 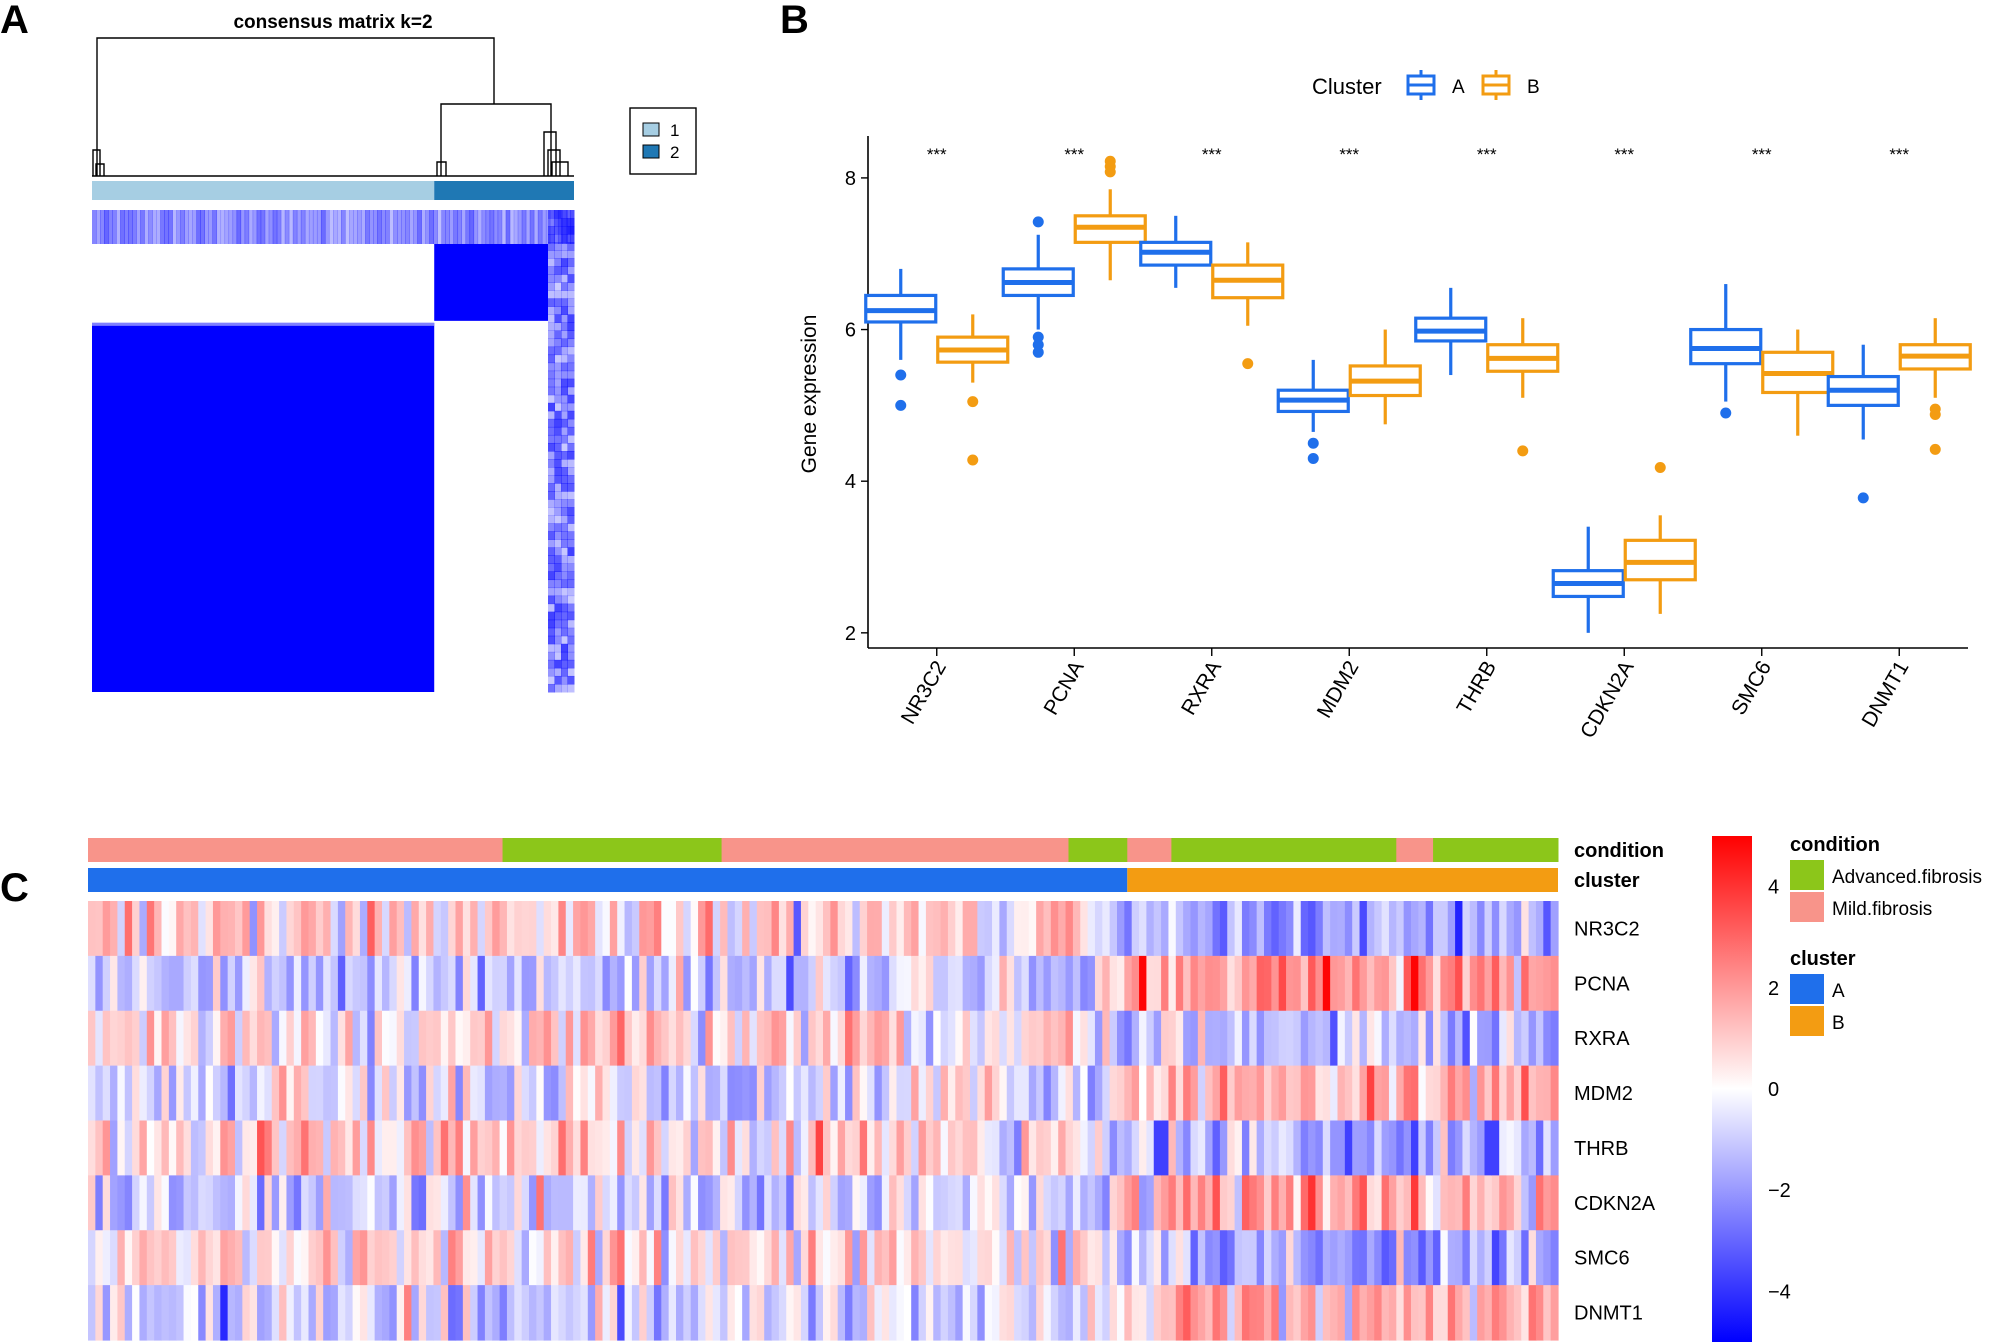 I want to click on box-b-rxra, so click(x=1248, y=284).